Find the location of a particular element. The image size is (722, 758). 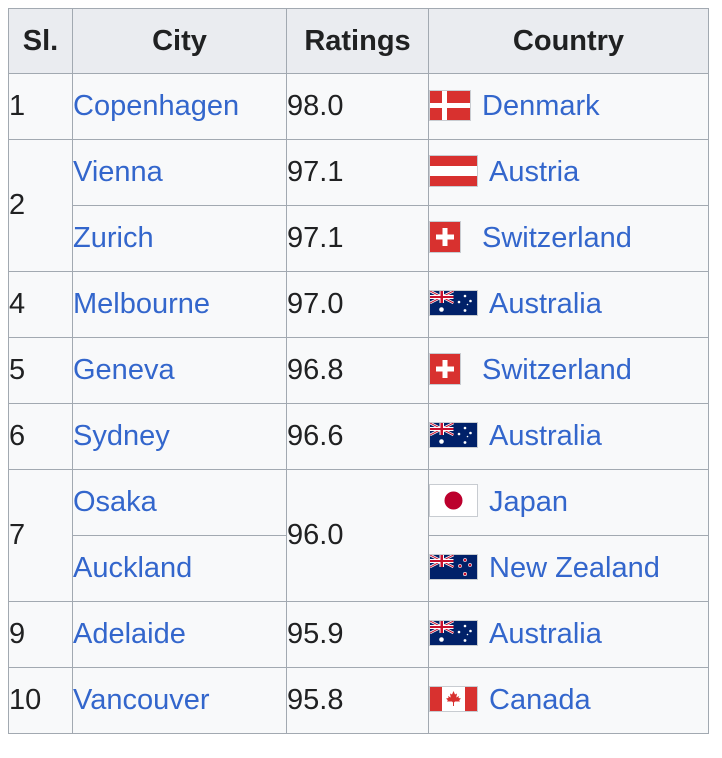

city-cell: Sydney is located at coordinates (179, 436).